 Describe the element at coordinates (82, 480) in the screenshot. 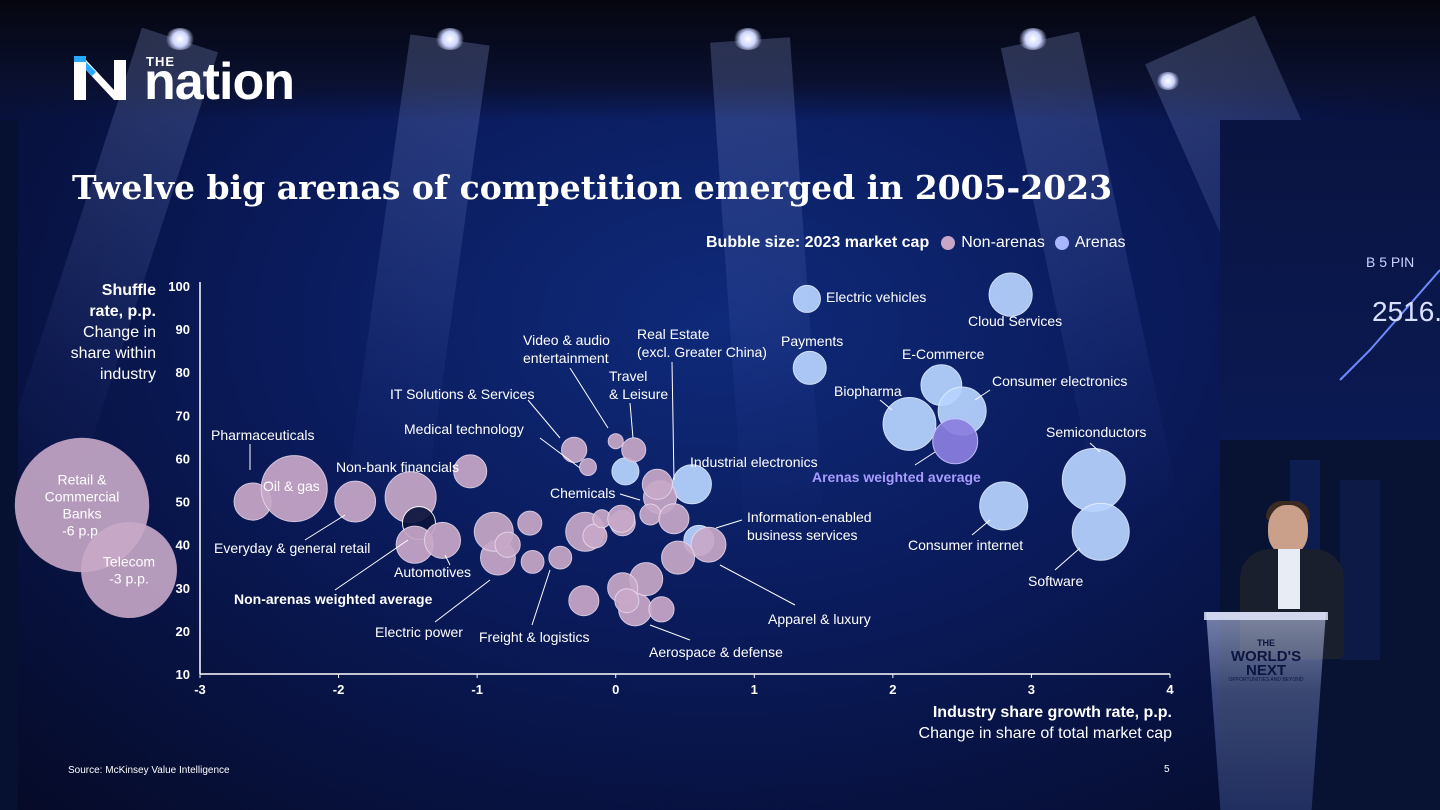

I see `outlier-label: Retail &` at that location.